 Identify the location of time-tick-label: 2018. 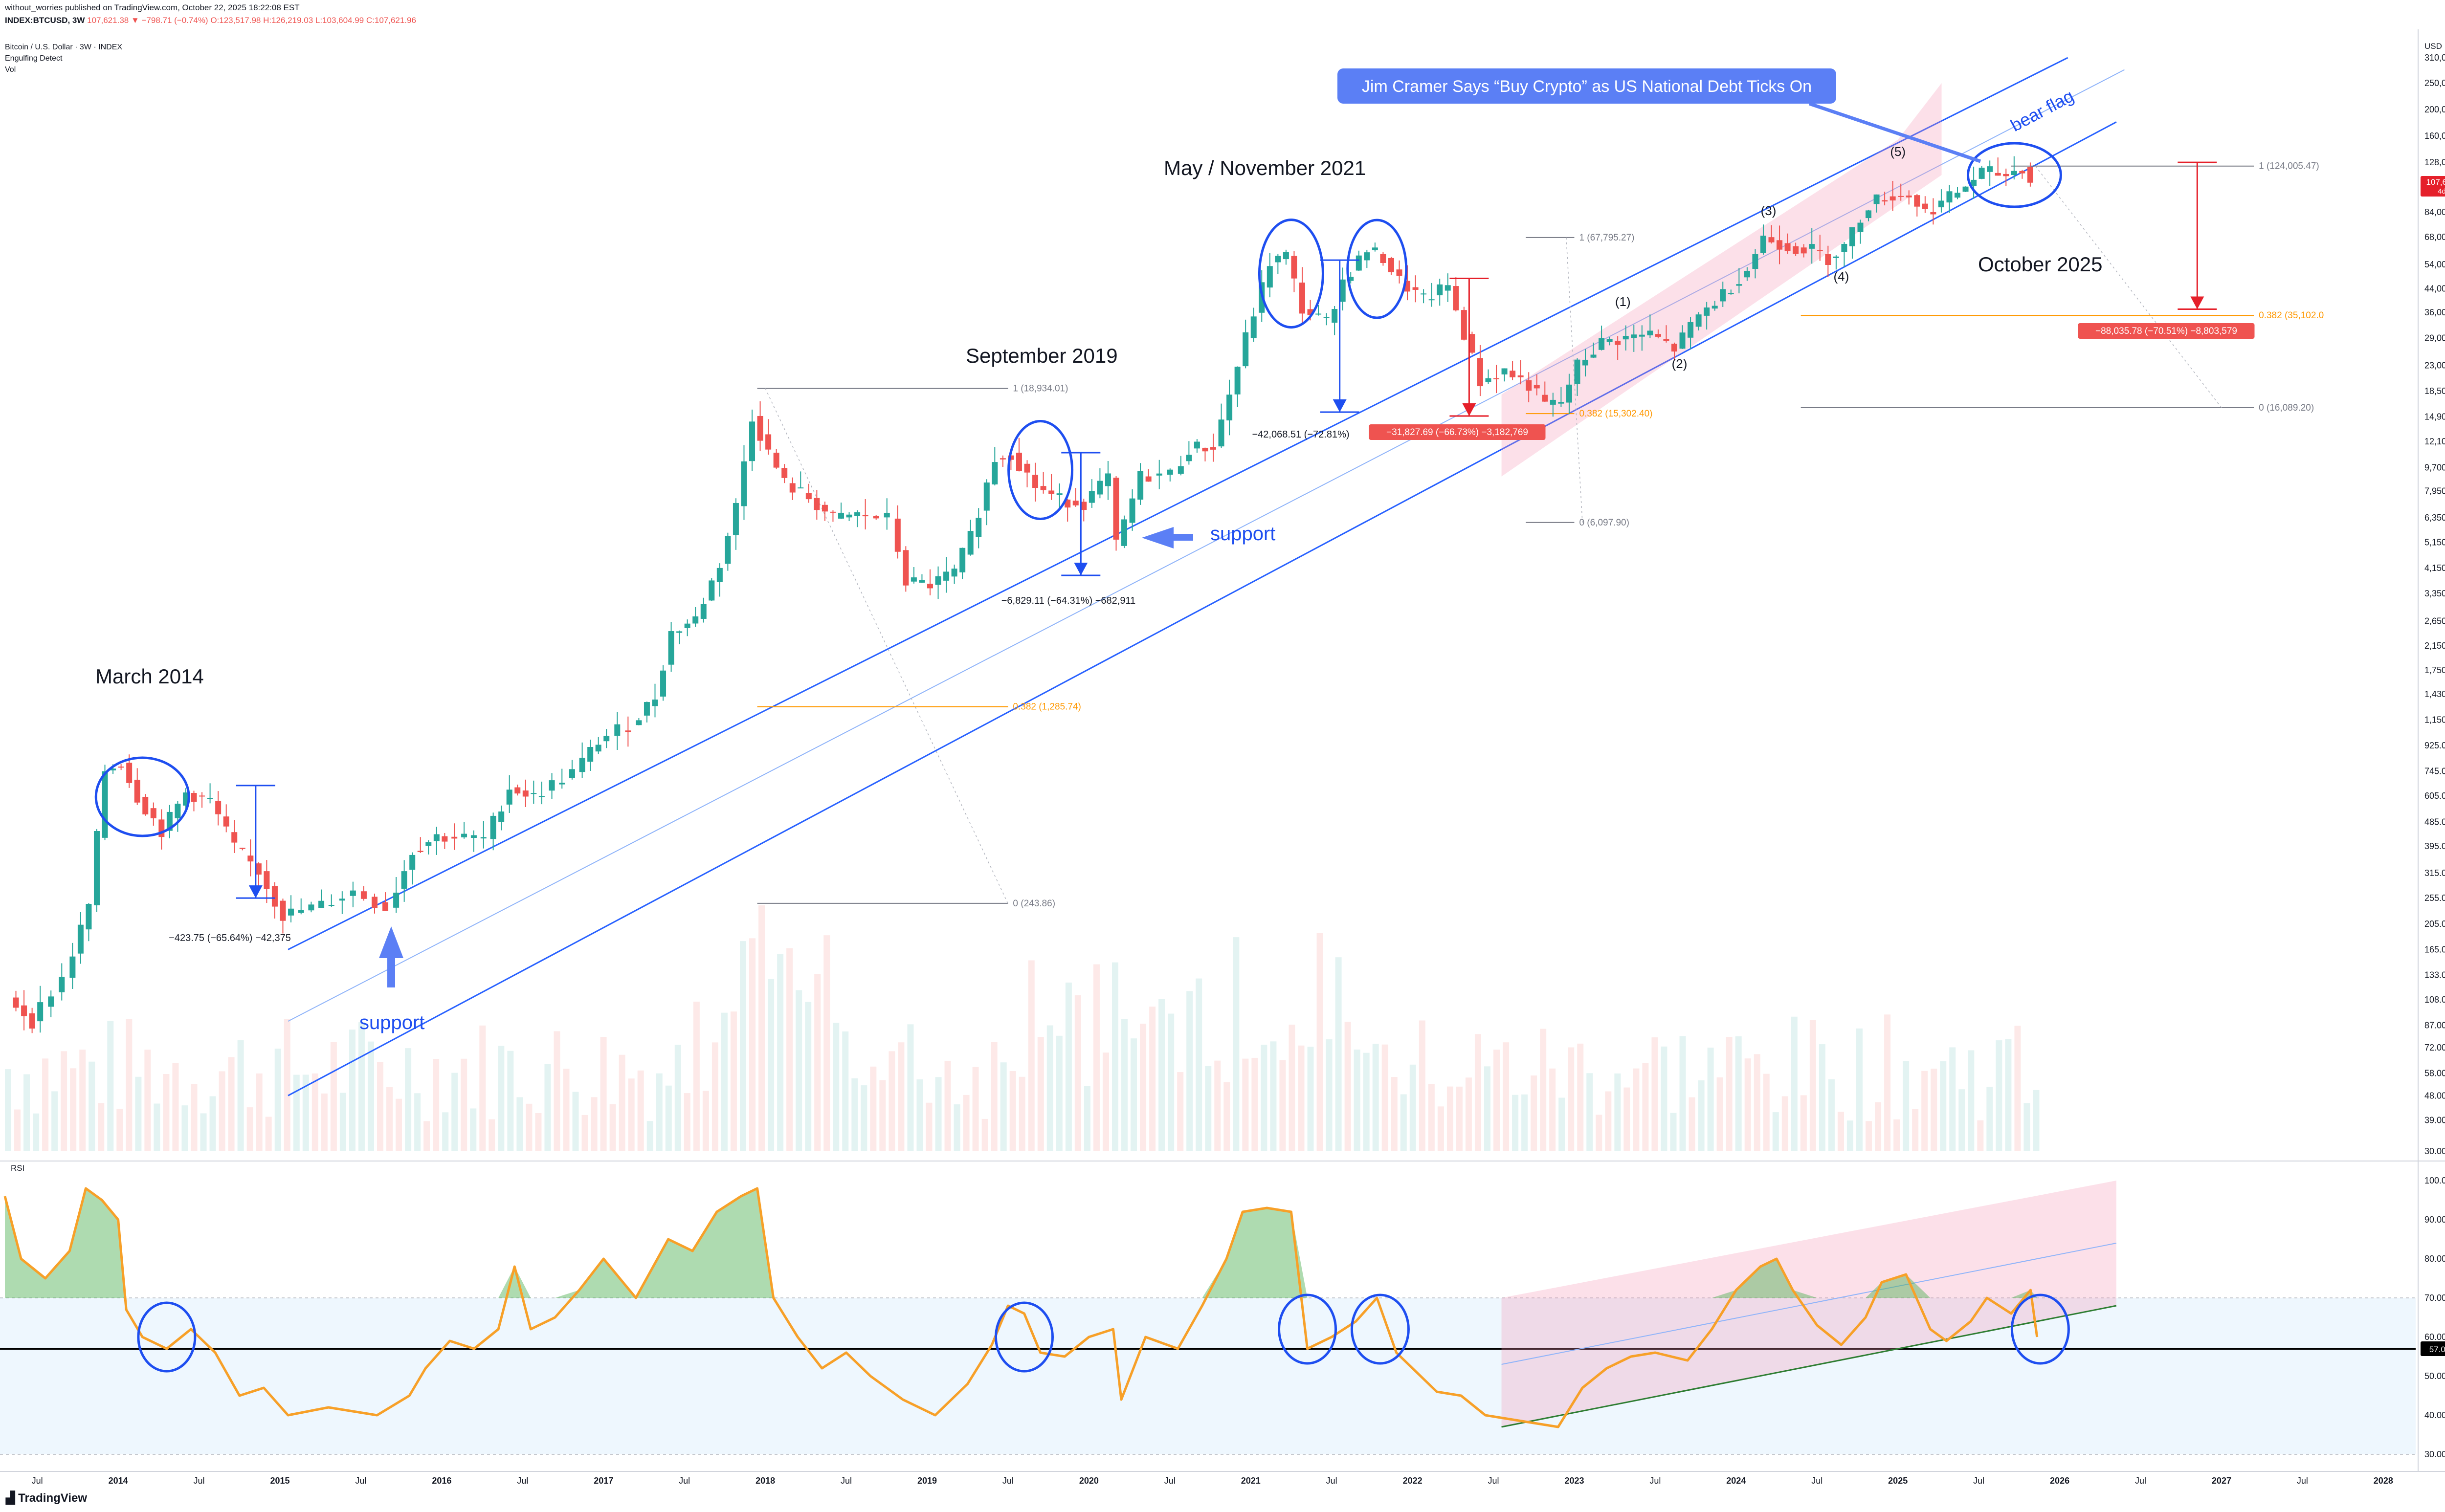
(765, 1481).